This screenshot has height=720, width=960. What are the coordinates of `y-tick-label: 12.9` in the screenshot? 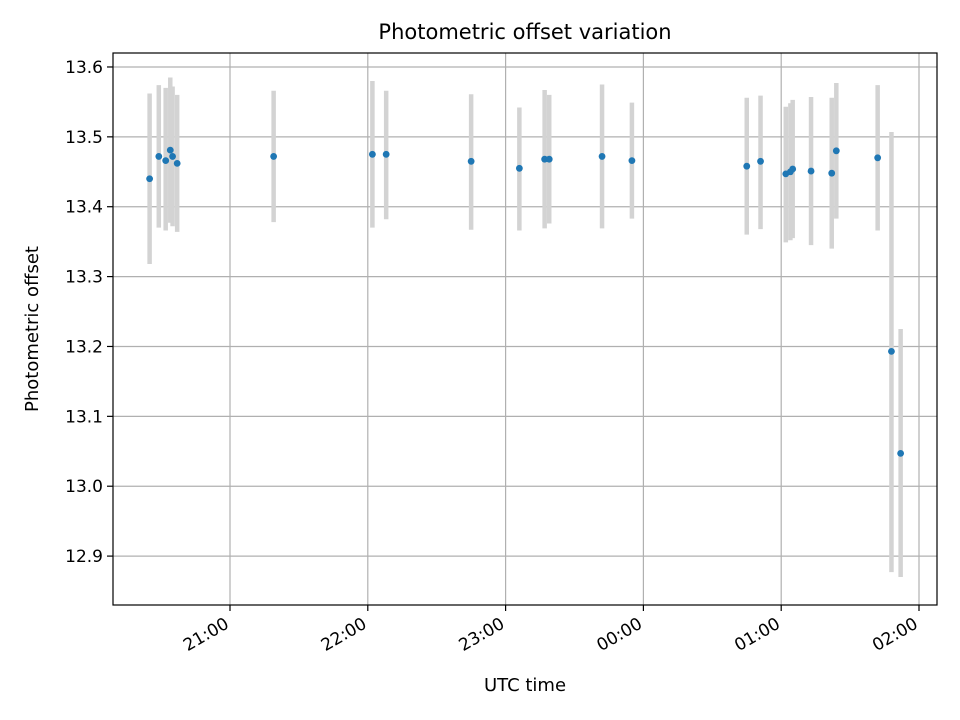 It's located at (84, 557).